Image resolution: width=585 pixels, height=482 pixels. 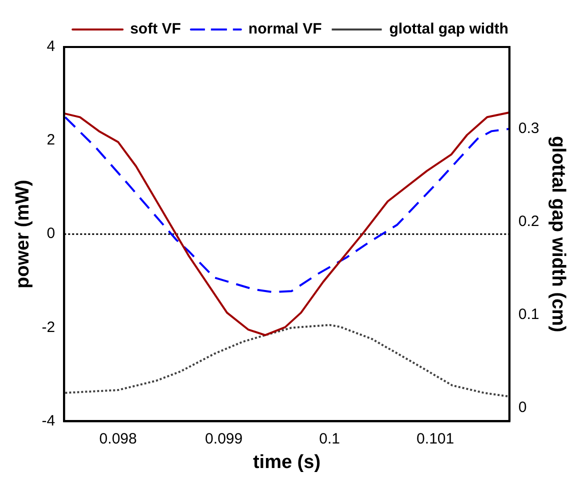 What do you see at coordinates (286, 462) in the screenshot?
I see `x-axis-title: time (s)` at bounding box center [286, 462].